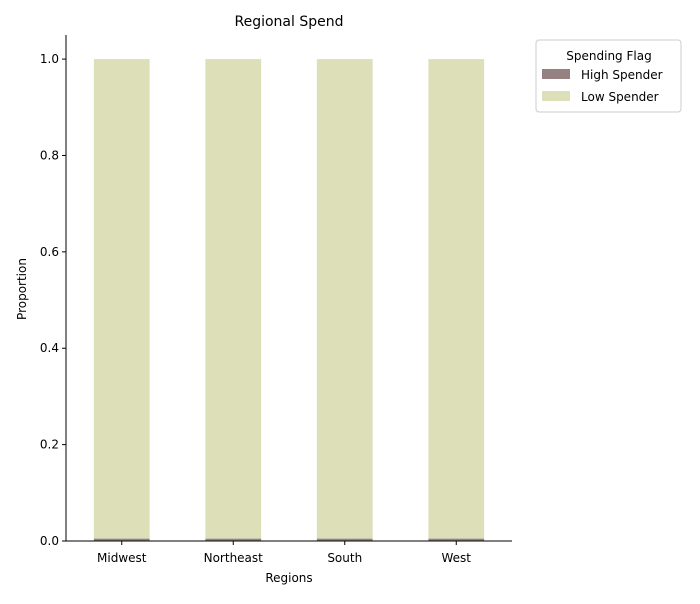  I want to click on bar-south-high-spender, so click(344, 539).